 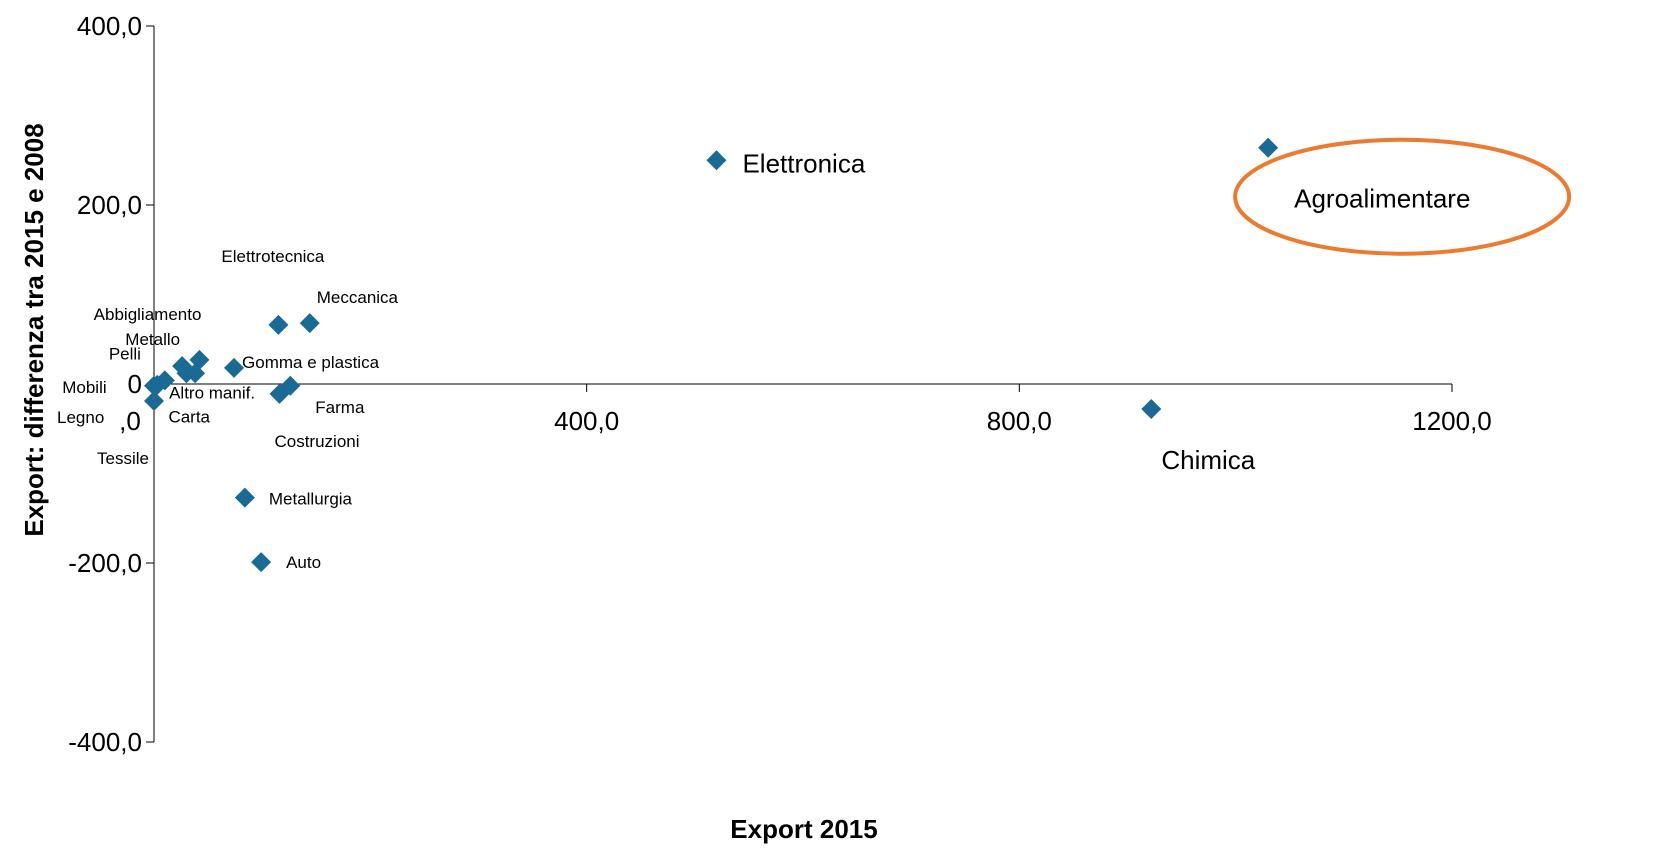 What do you see at coordinates (152, 339) in the screenshot?
I see `data-label: Metallo` at bounding box center [152, 339].